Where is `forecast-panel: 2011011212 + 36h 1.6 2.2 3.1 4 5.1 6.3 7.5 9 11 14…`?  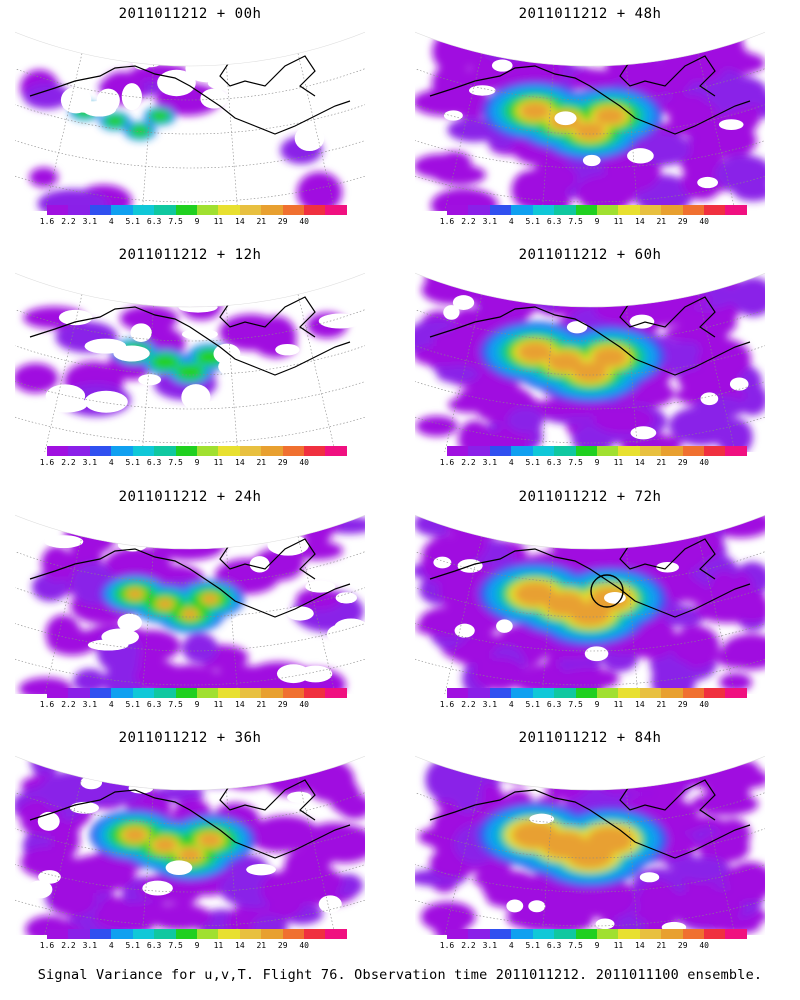 forecast-panel: 2011011212 + 36h 1.6 2.2 3.1 4 5.1 6.3 7.5 9 11 14… is located at coordinates (190, 850).